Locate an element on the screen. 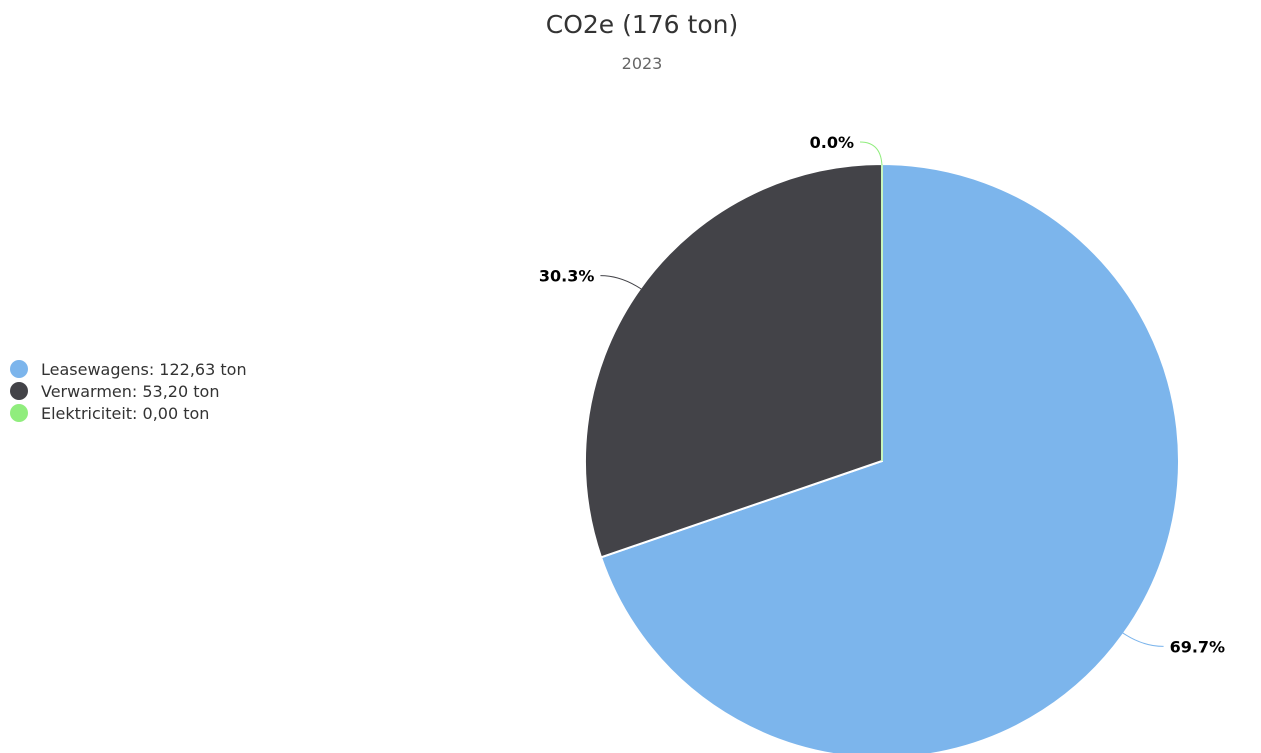 The image size is (1261, 753). chart-subtitle: 2023 is located at coordinates (642, 63).